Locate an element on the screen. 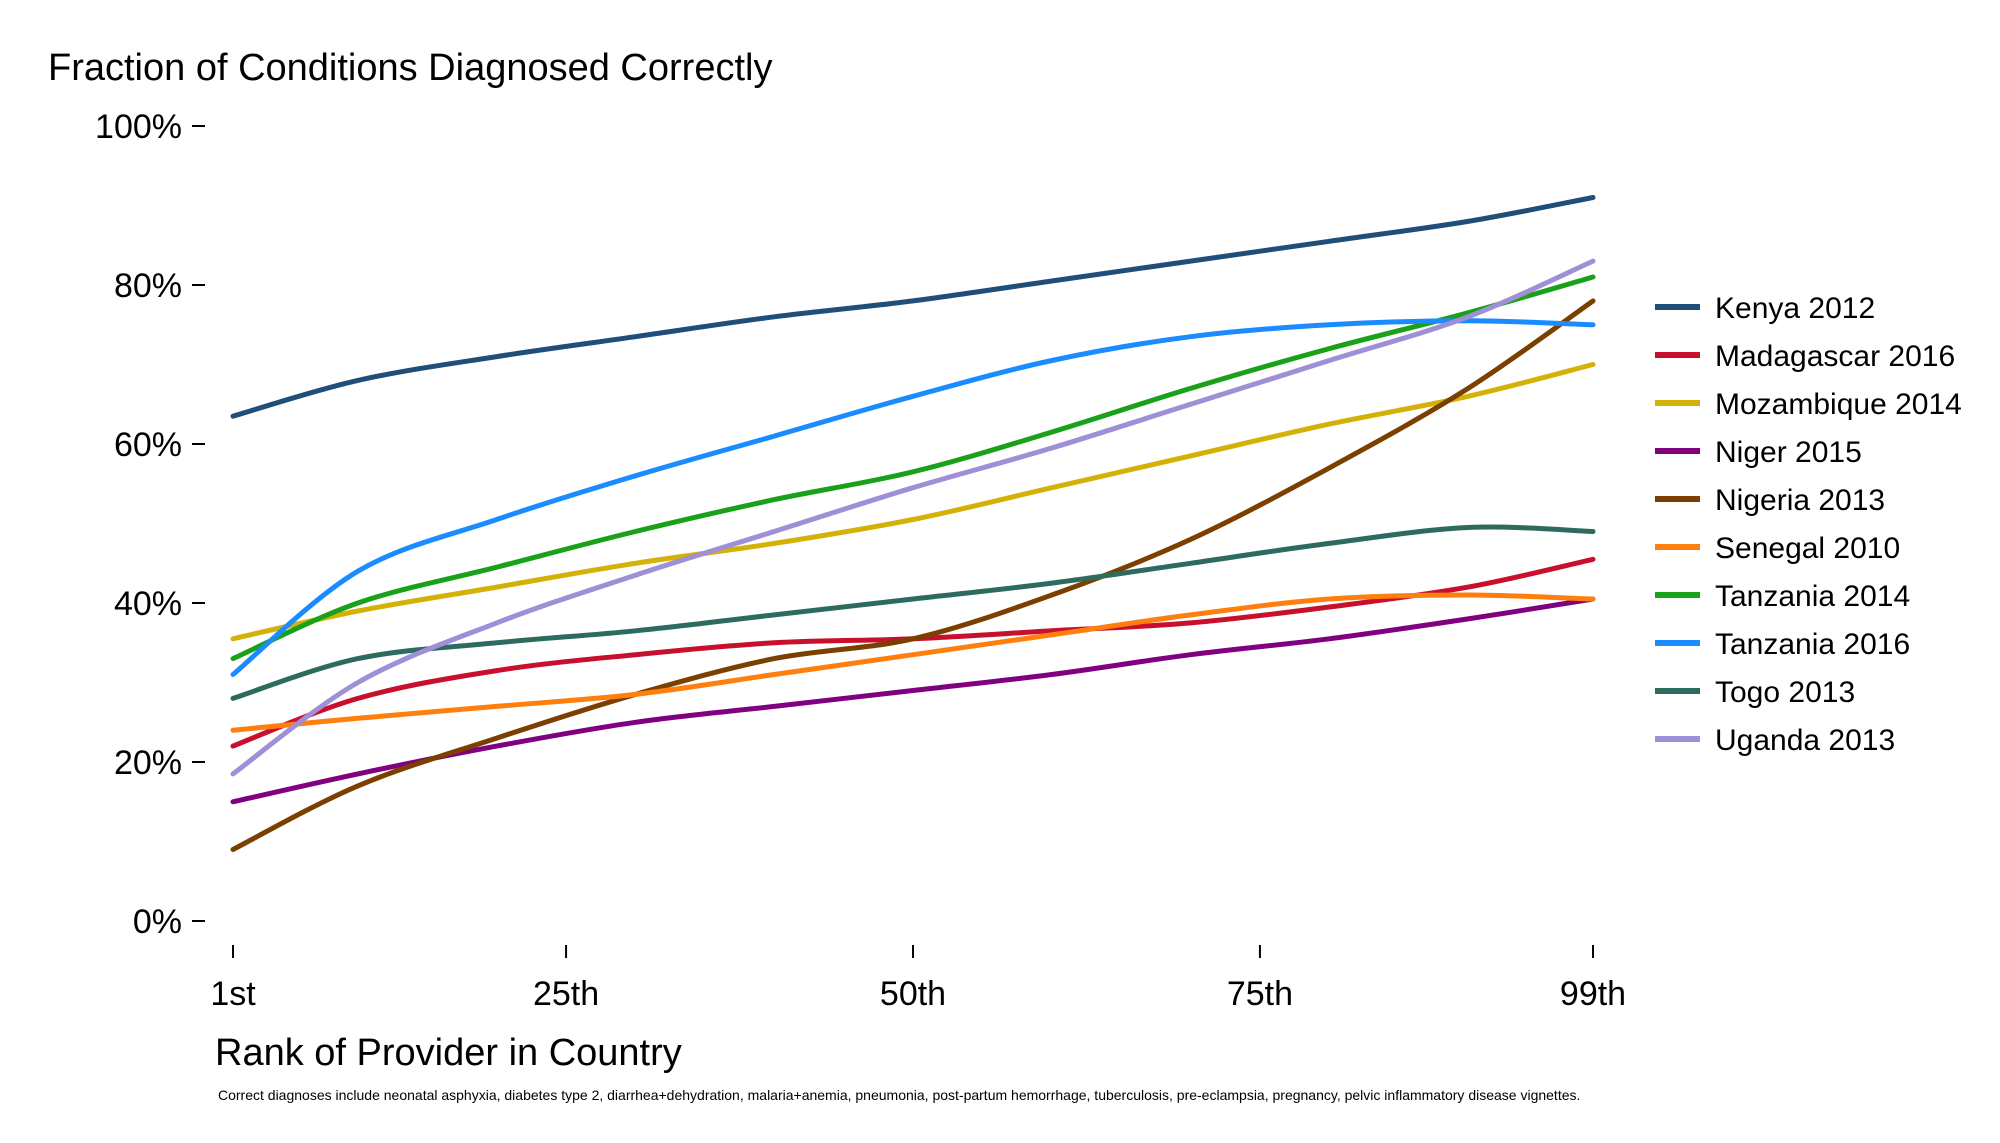 The width and height of the screenshot is (2000, 1143). legend-label-uganda-2013: Uganda 2013 is located at coordinates (1805, 740).